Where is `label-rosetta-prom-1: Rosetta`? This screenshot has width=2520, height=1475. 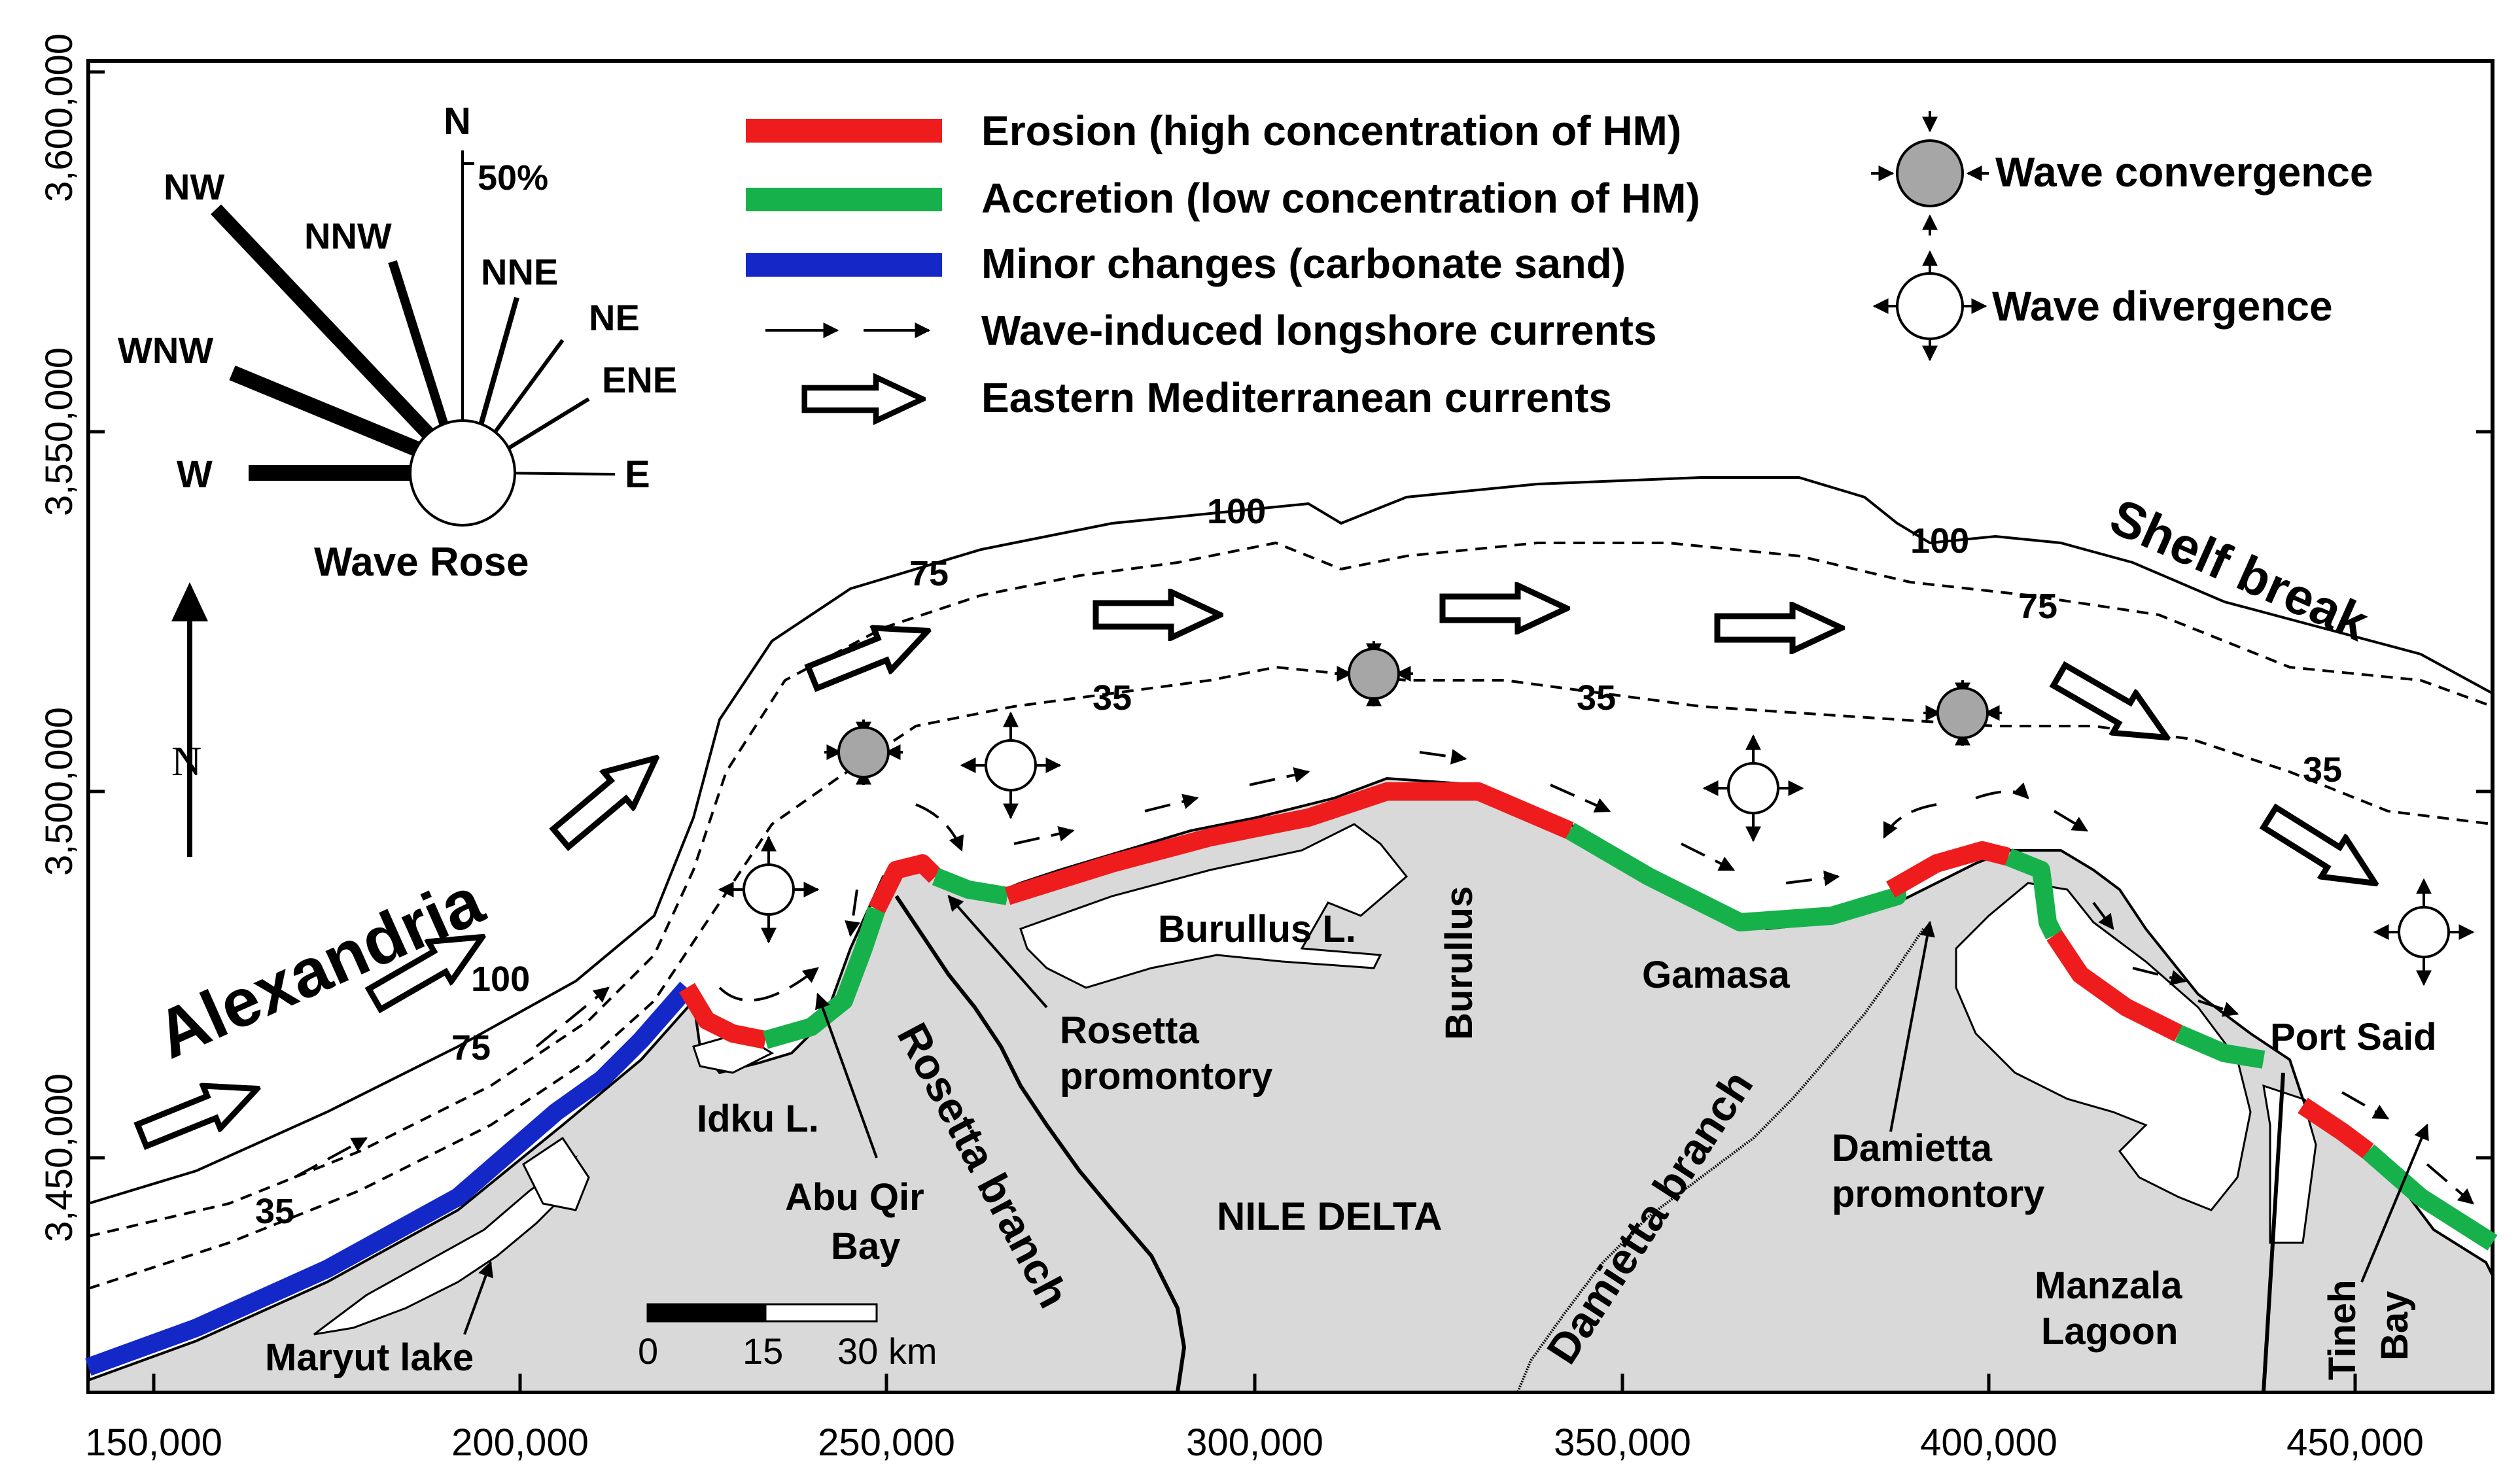
label-rosetta-prom-1: Rosetta is located at coordinates (1129, 1030).